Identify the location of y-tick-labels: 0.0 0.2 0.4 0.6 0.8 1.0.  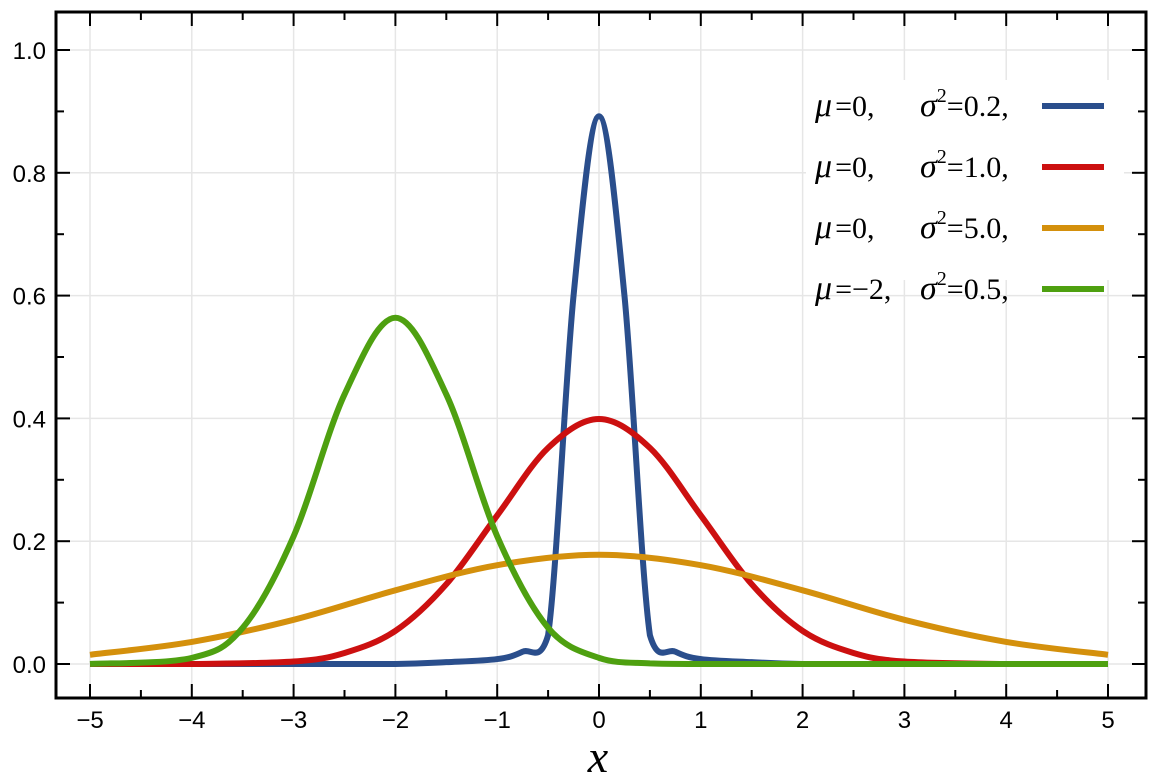
(29, 358).